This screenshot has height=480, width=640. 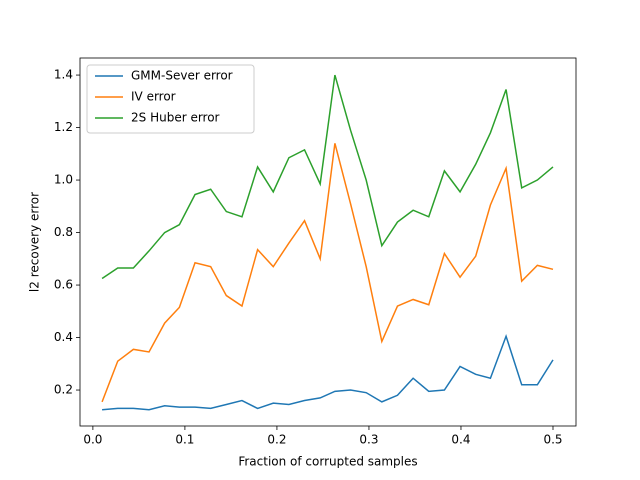 I want to click on y-tick-label: 0.6, so click(x=63, y=285).